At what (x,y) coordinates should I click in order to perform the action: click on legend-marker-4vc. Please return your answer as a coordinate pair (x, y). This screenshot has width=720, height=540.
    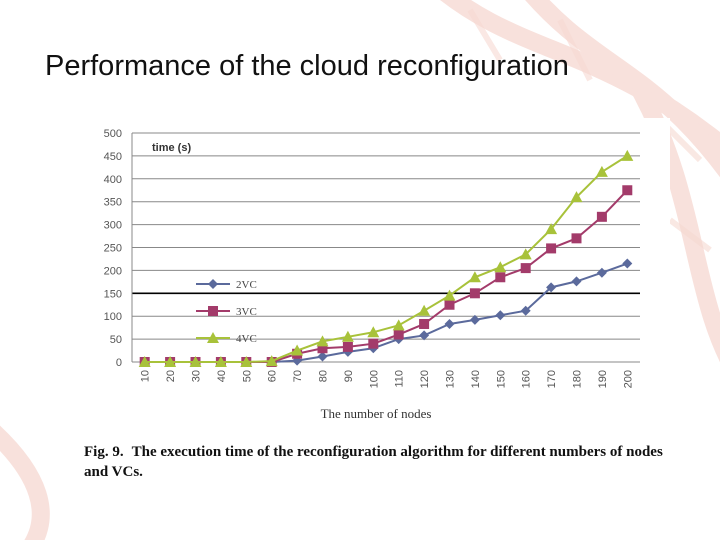
    Looking at the image, I should click on (213, 337).